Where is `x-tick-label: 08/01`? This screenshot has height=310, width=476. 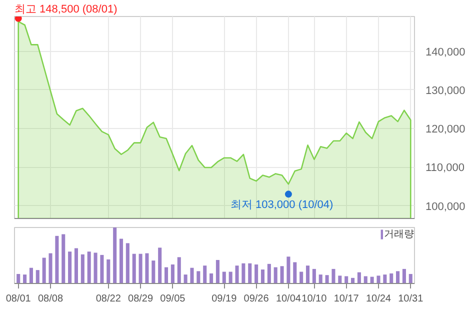
x-tick-label: 08/01 is located at coordinates (19, 299).